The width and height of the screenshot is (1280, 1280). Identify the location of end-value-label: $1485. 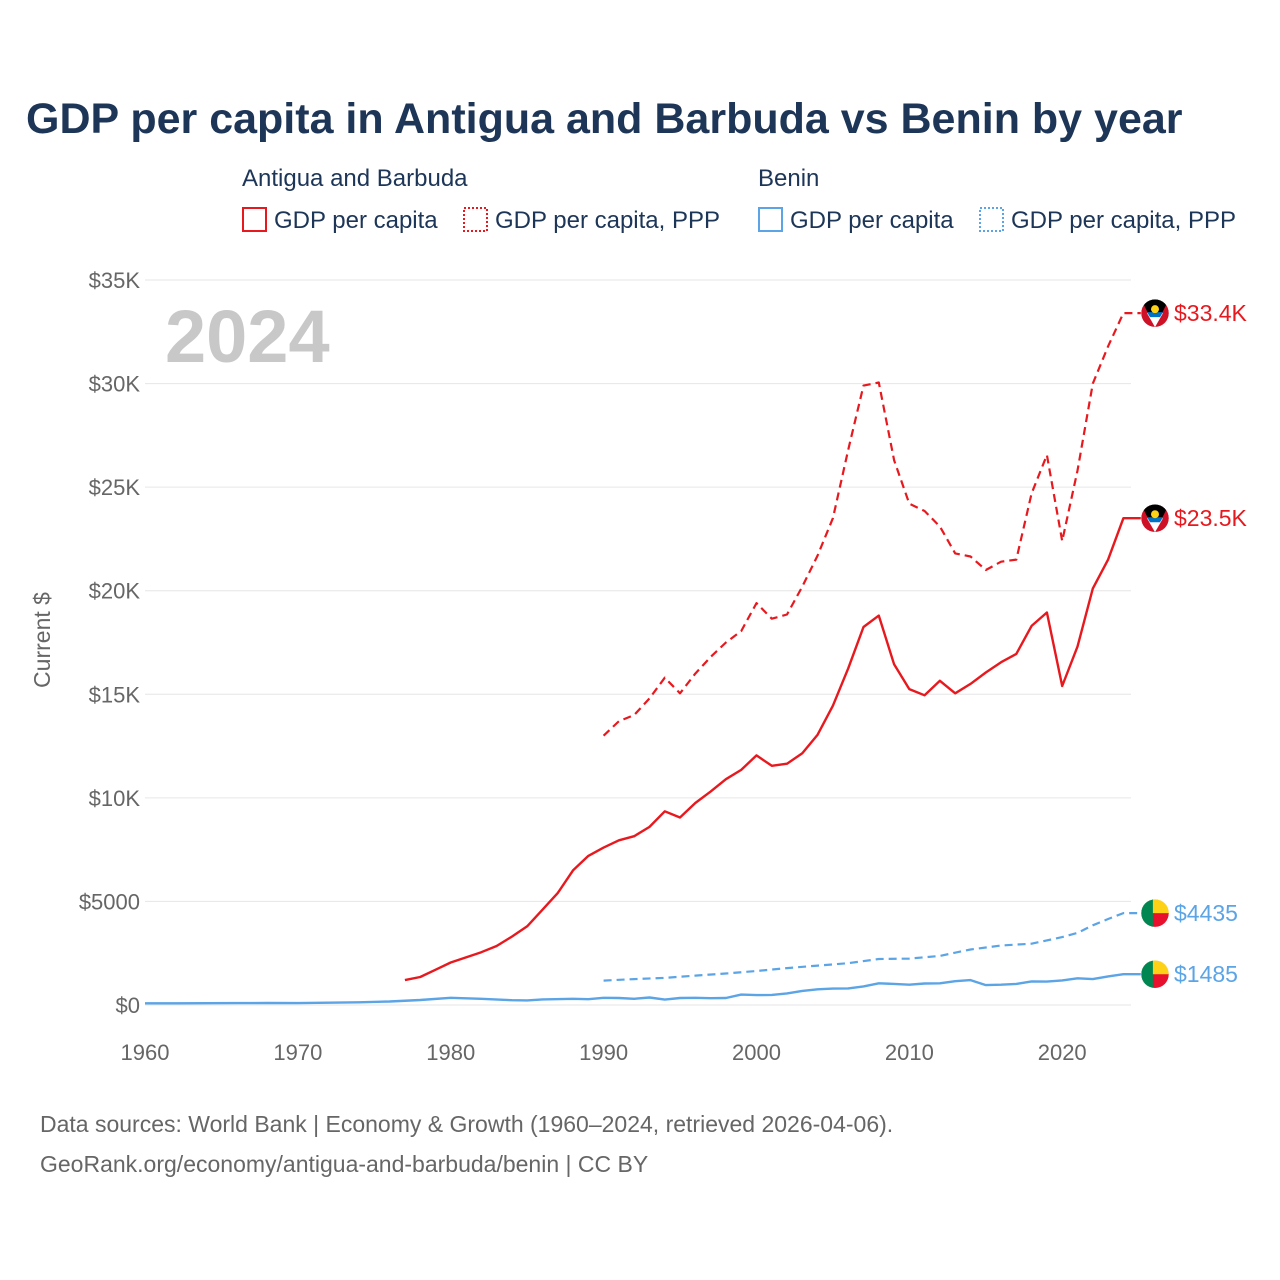
(1206, 974).